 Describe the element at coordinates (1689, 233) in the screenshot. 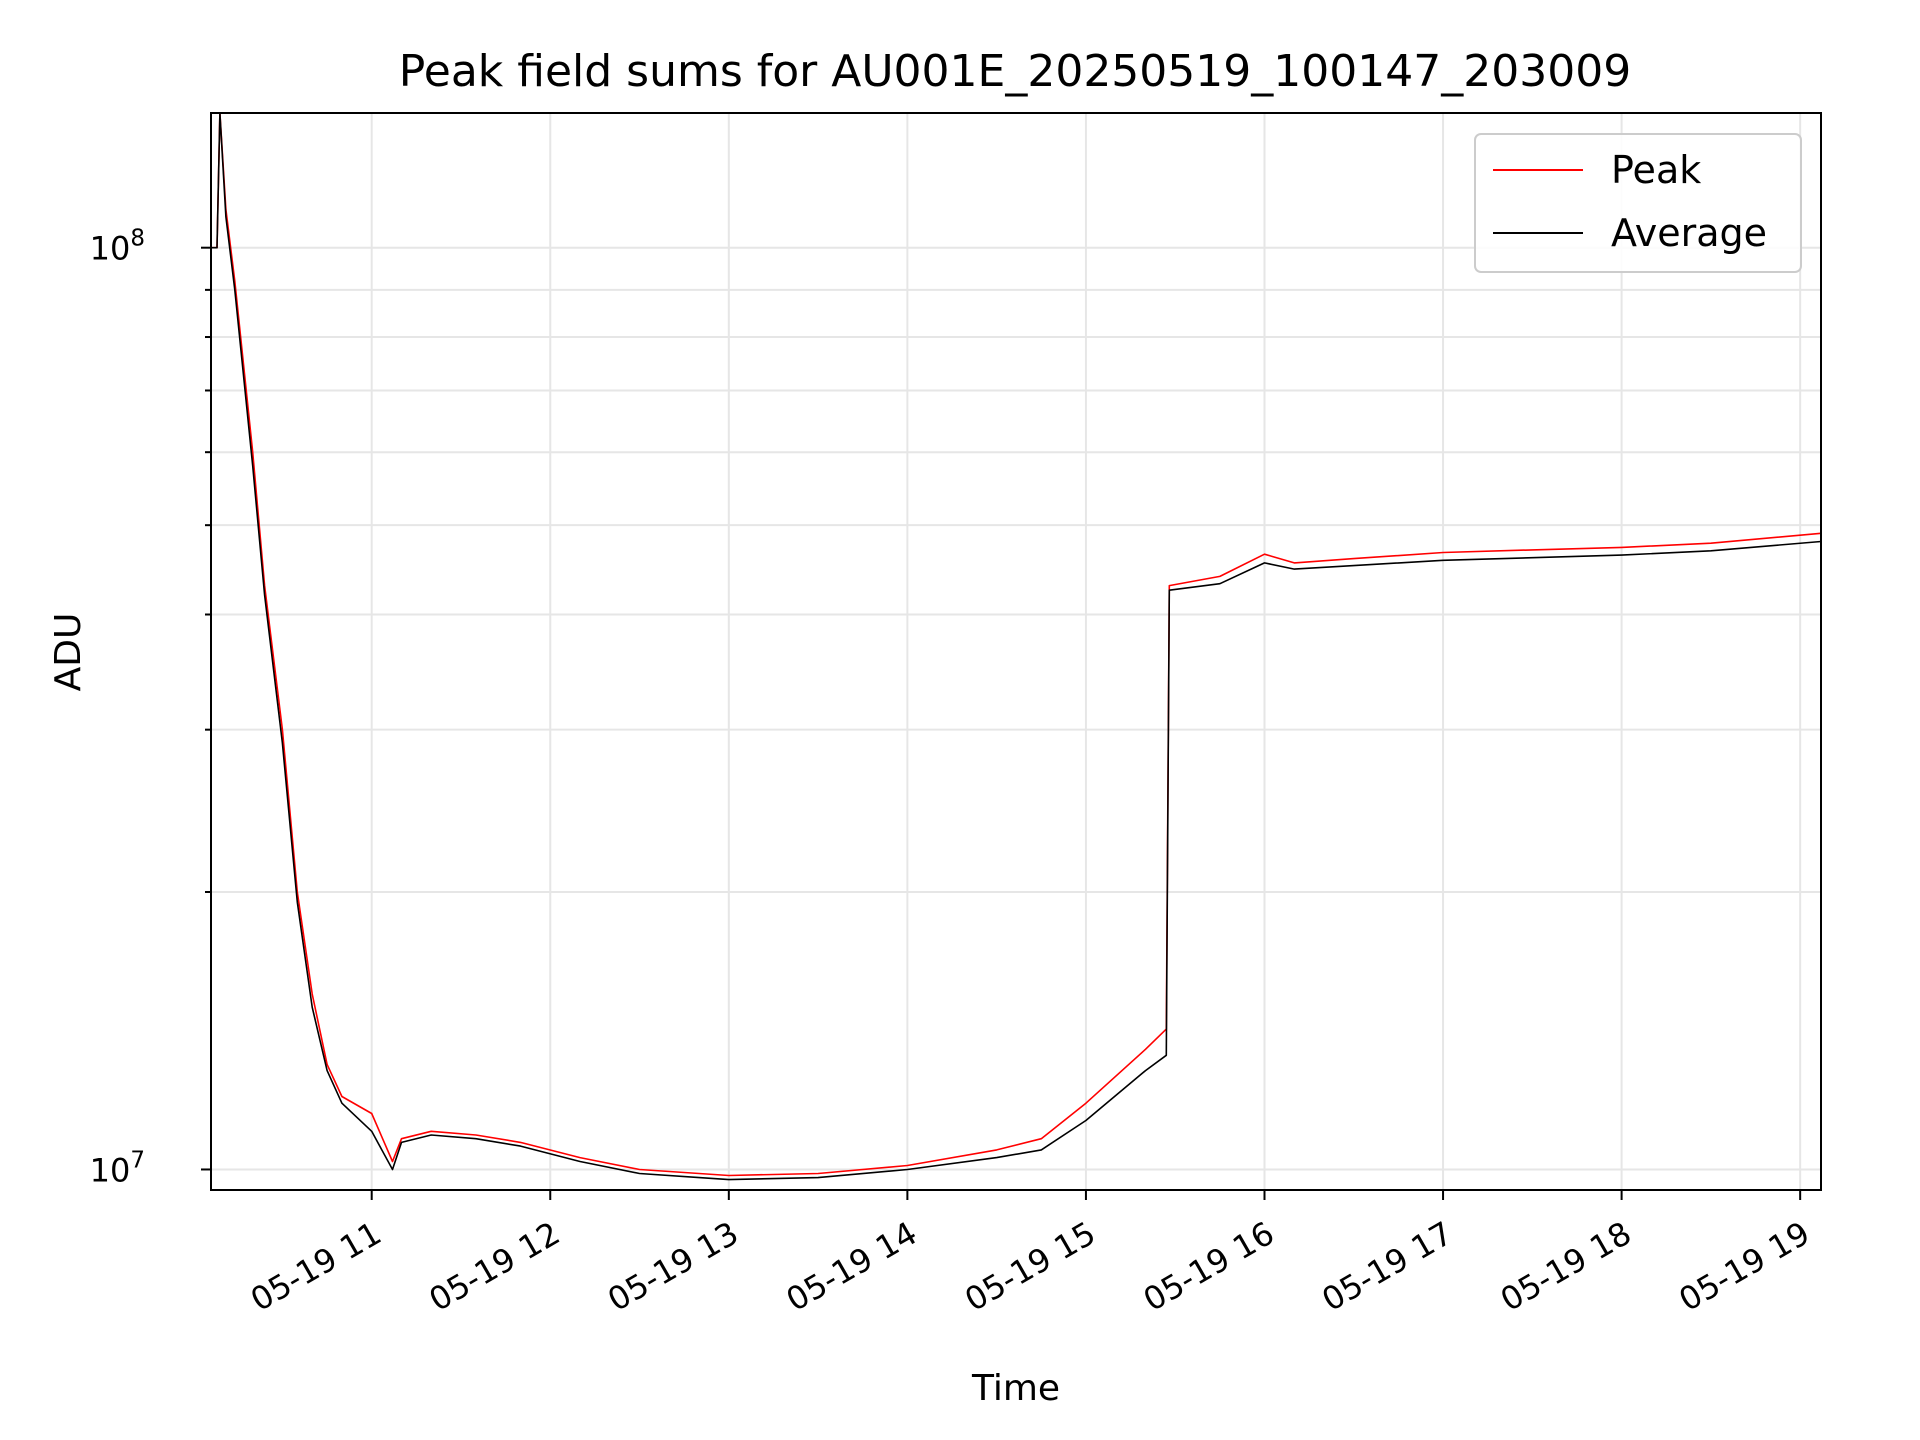

I see `legend-label-average: Average` at that location.